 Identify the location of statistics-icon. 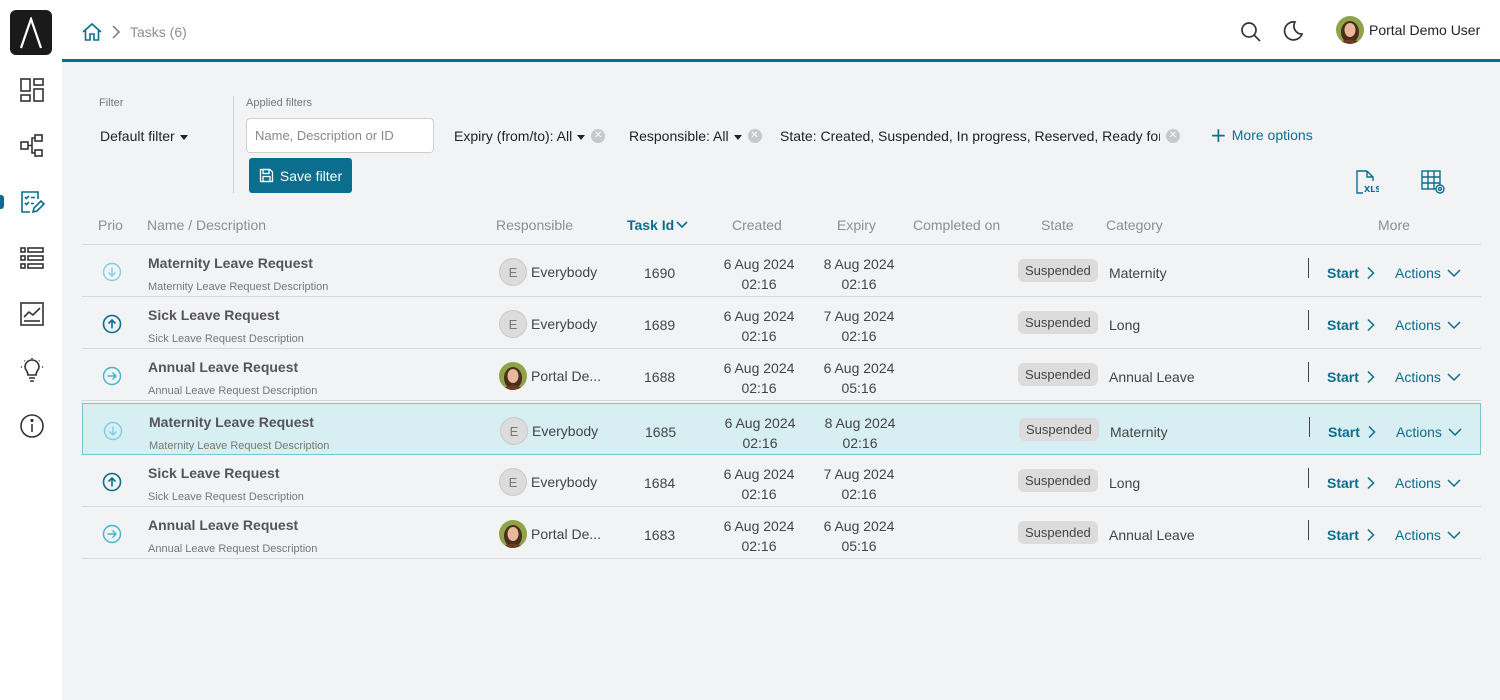
(32, 314).